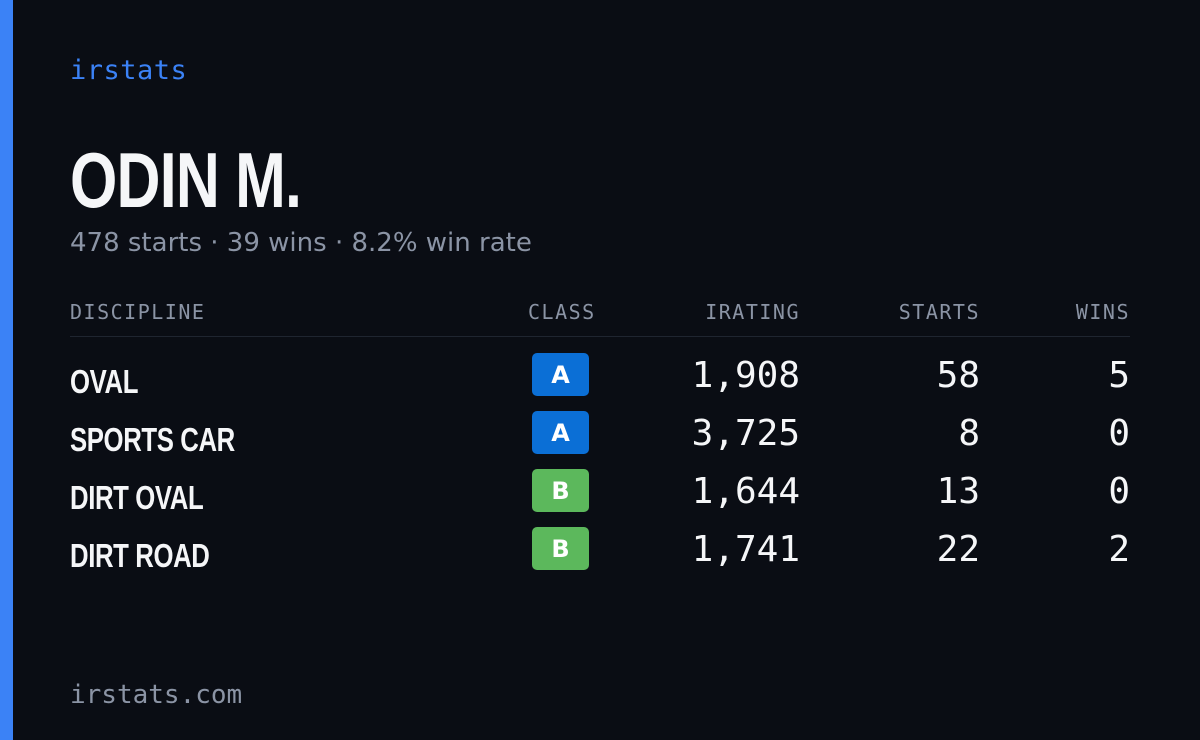 The height and width of the screenshot is (740, 1200). What do you see at coordinates (969, 433) in the screenshot?
I see `row-starts: 8` at bounding box center [969, 433].